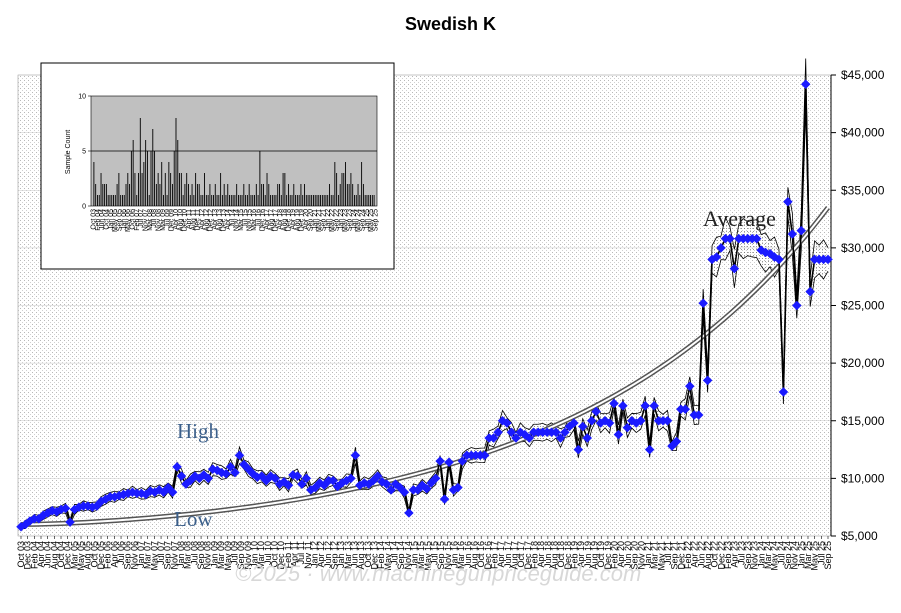  Describe the element at coordinates (306, 219) in the screenshot. I see `inset-x-tick-label: Apr 20` at that location.